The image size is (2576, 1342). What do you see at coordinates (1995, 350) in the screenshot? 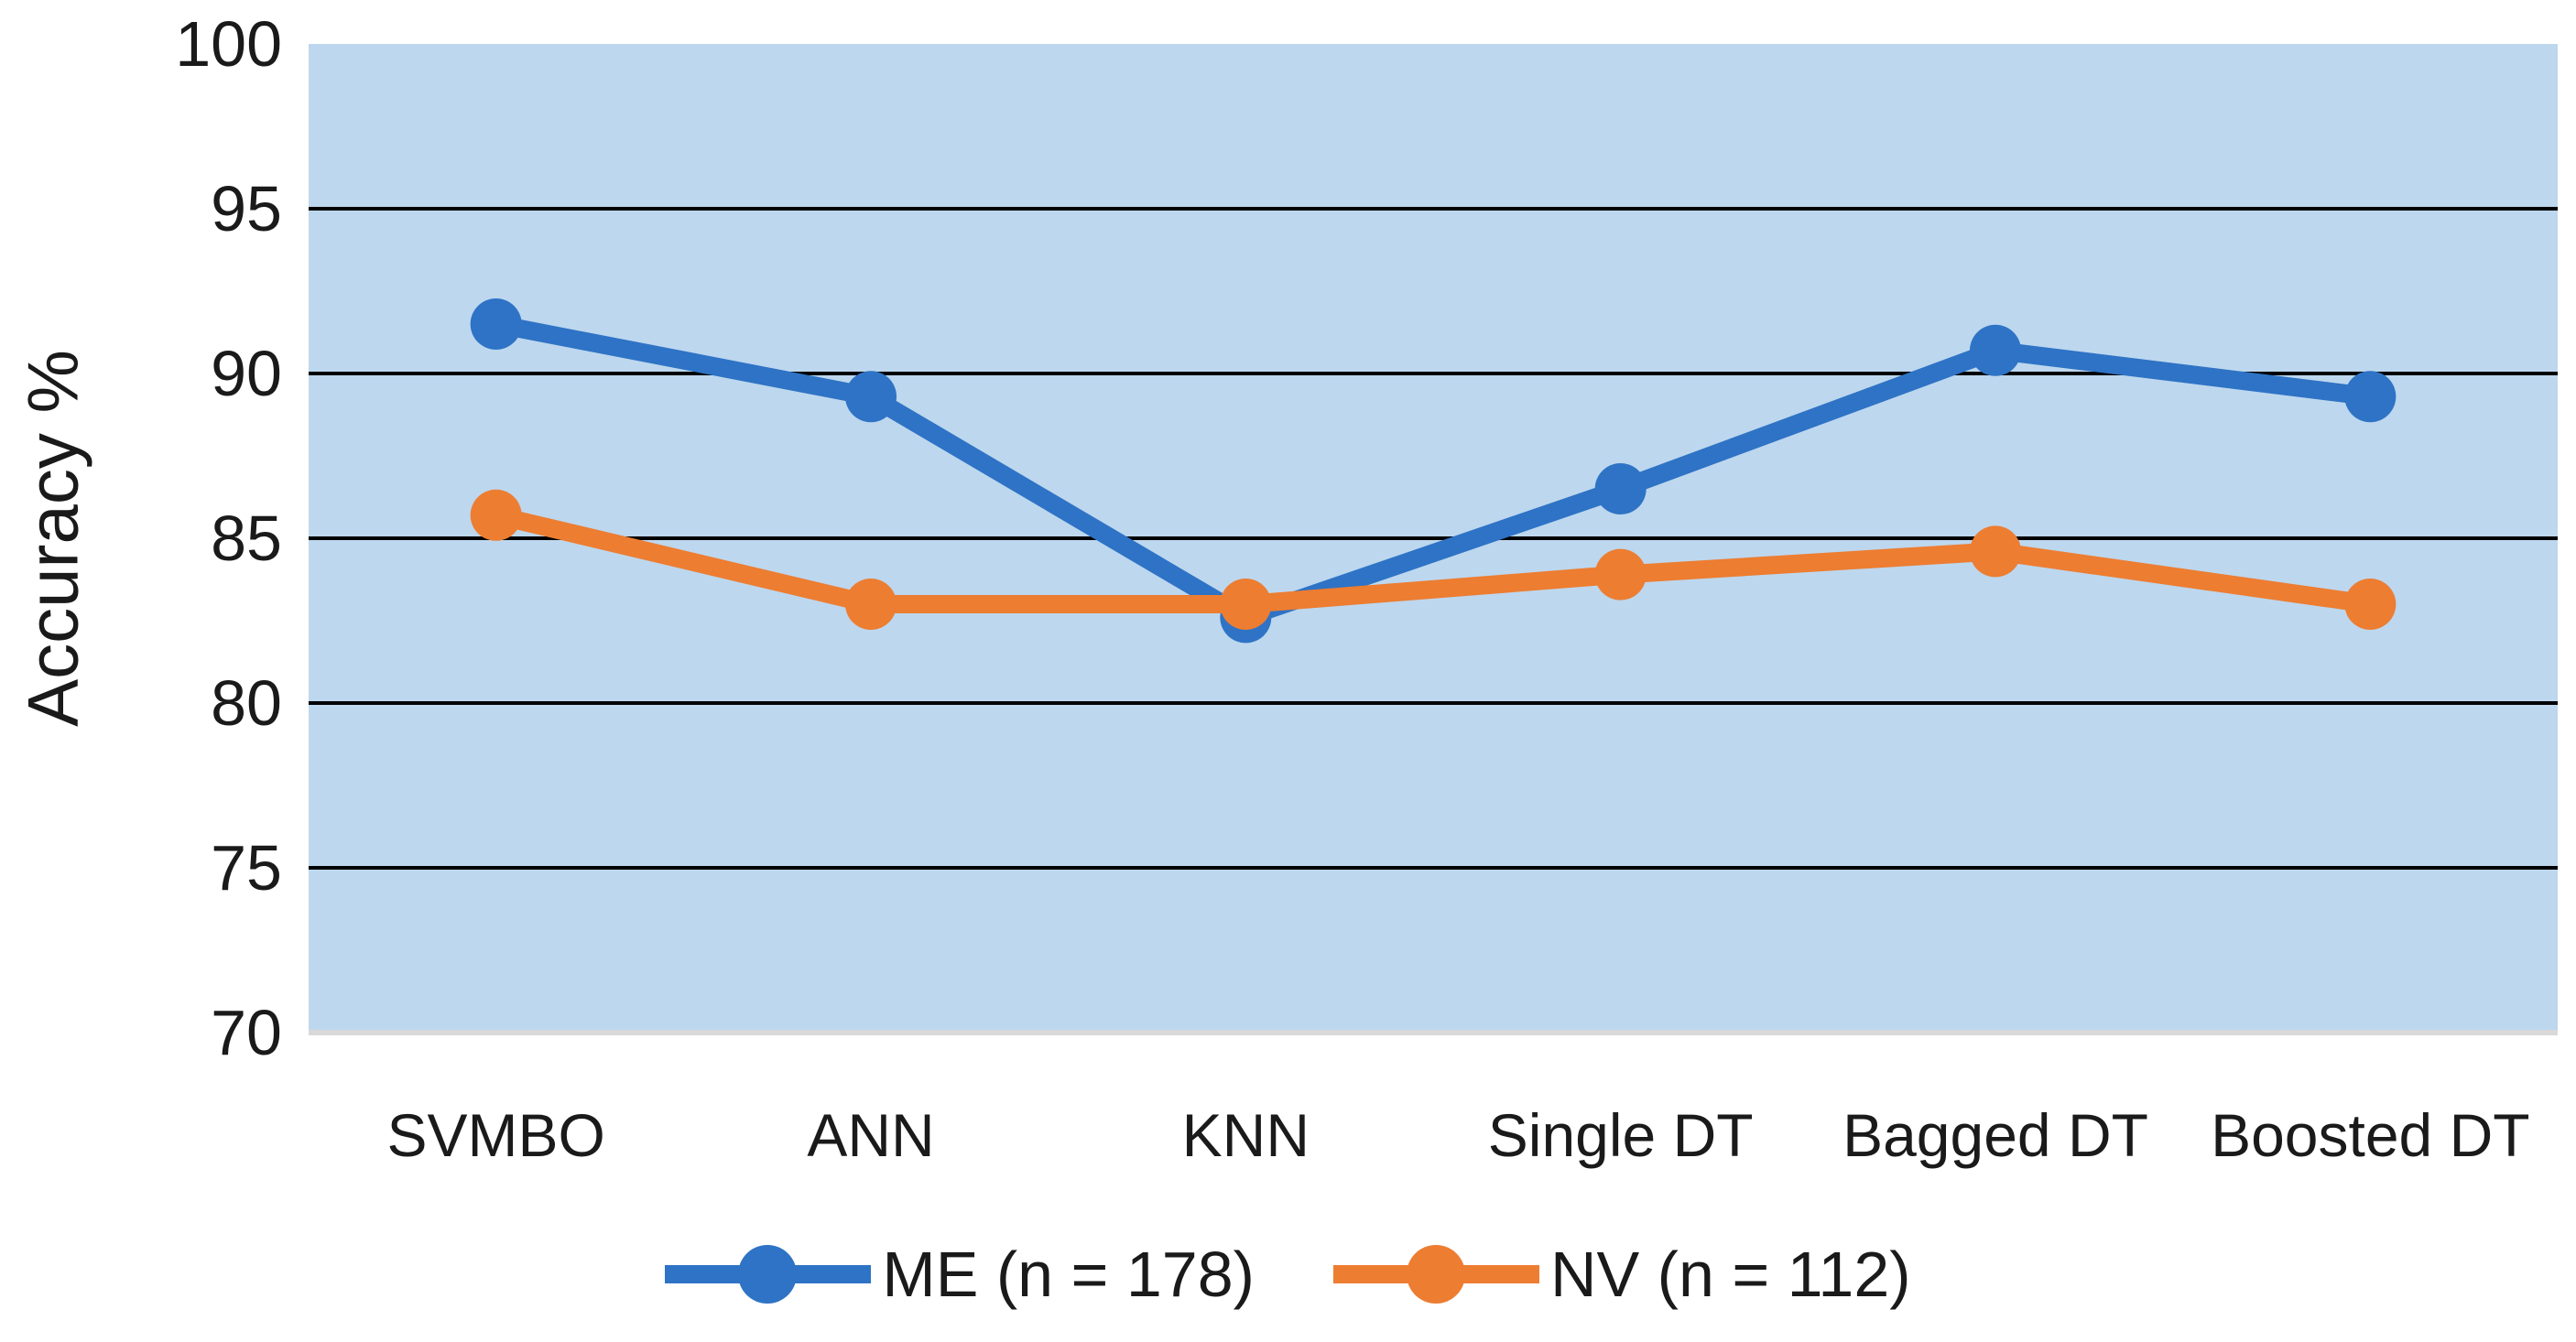
I see `data-point-ME-Bagged DT` at bounding box center [1995, 350].